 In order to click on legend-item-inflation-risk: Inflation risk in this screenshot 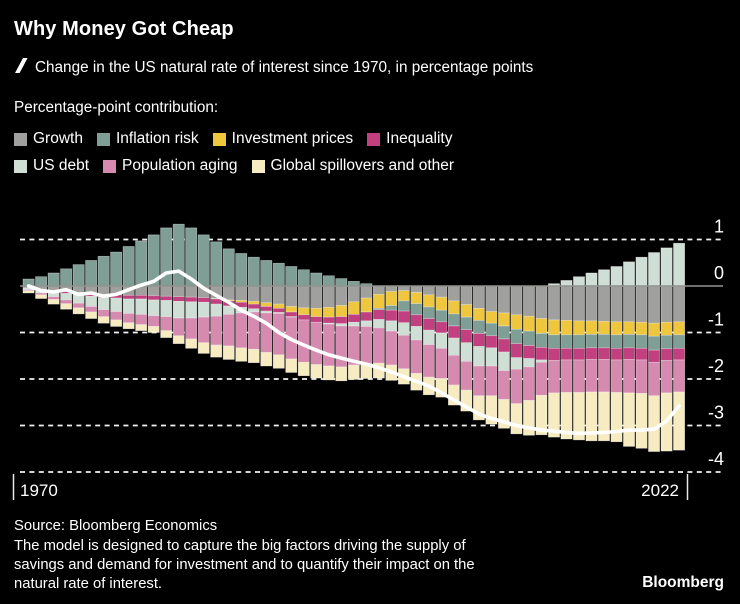, I will do `click(147, 139)`.